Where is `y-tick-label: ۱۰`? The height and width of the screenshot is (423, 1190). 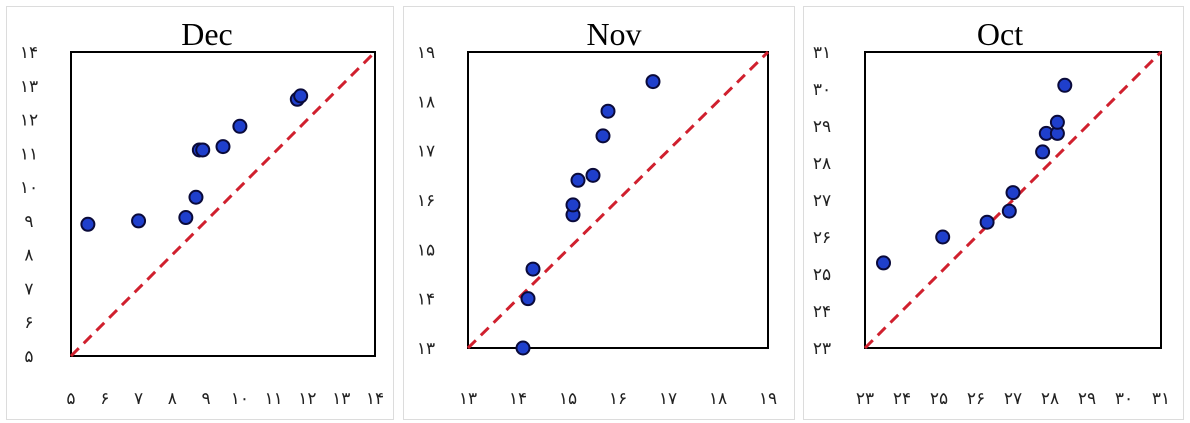 y-tick-label: ۱۰ is located at coordinates (29, 188).